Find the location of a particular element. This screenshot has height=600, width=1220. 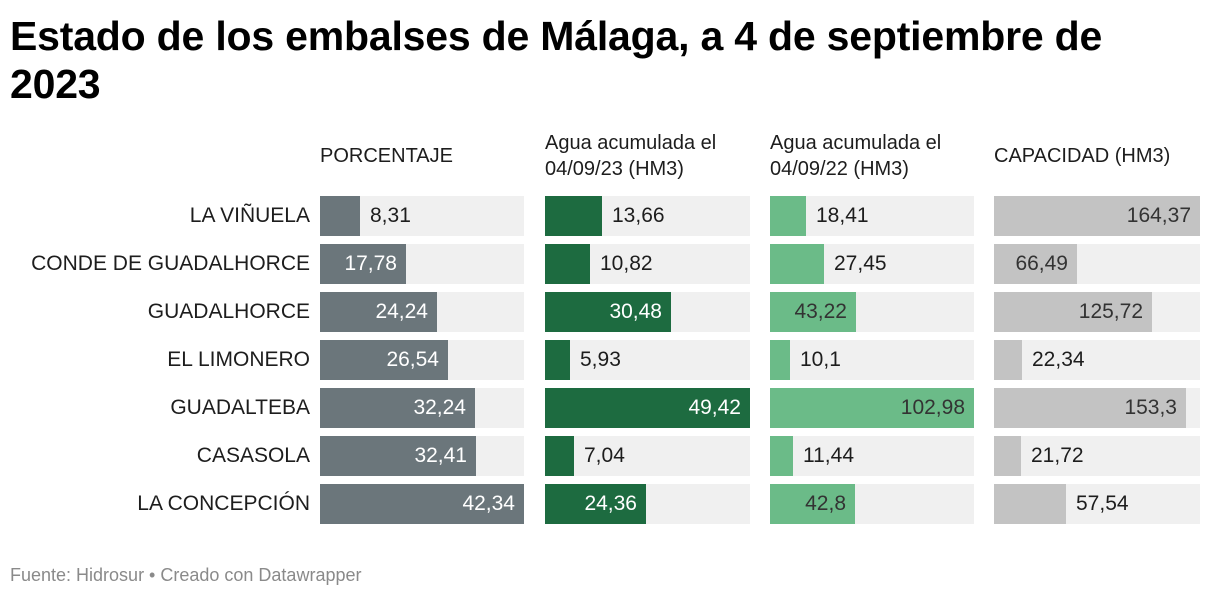

row-label: LA VIÑUELA is located at coordinates (249, 215).